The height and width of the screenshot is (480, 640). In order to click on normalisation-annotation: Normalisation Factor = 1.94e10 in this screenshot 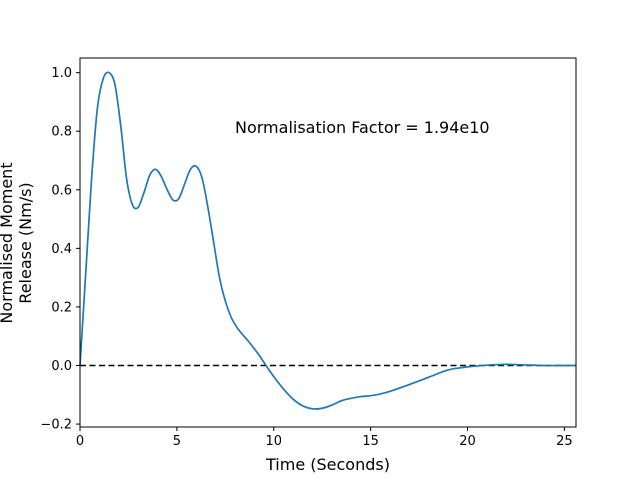, I will do `click(362, 127)`.